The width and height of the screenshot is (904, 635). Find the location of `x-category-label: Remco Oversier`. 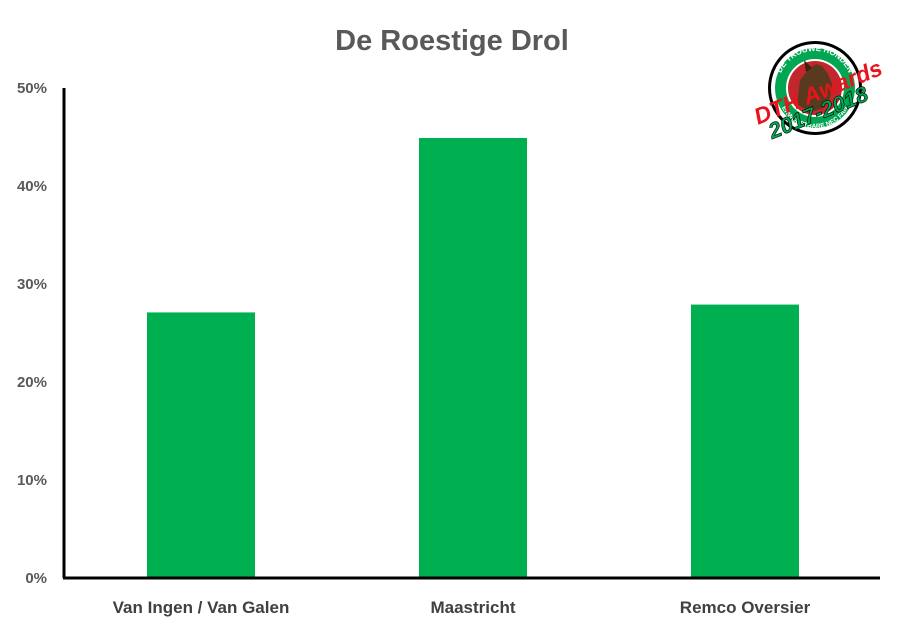

x-category-label: Remco Oversier is located at coordinates (745, 607).